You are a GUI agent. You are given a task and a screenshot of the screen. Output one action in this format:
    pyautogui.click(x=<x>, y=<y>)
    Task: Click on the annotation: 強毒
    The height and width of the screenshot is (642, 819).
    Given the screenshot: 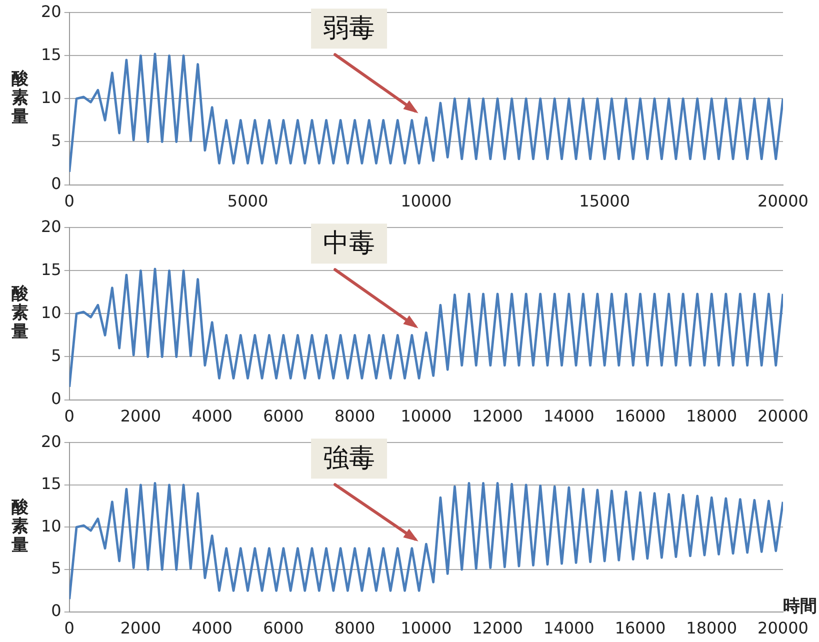 What is the action you would take?
    pyautogui.click(x=349, y=458)
    